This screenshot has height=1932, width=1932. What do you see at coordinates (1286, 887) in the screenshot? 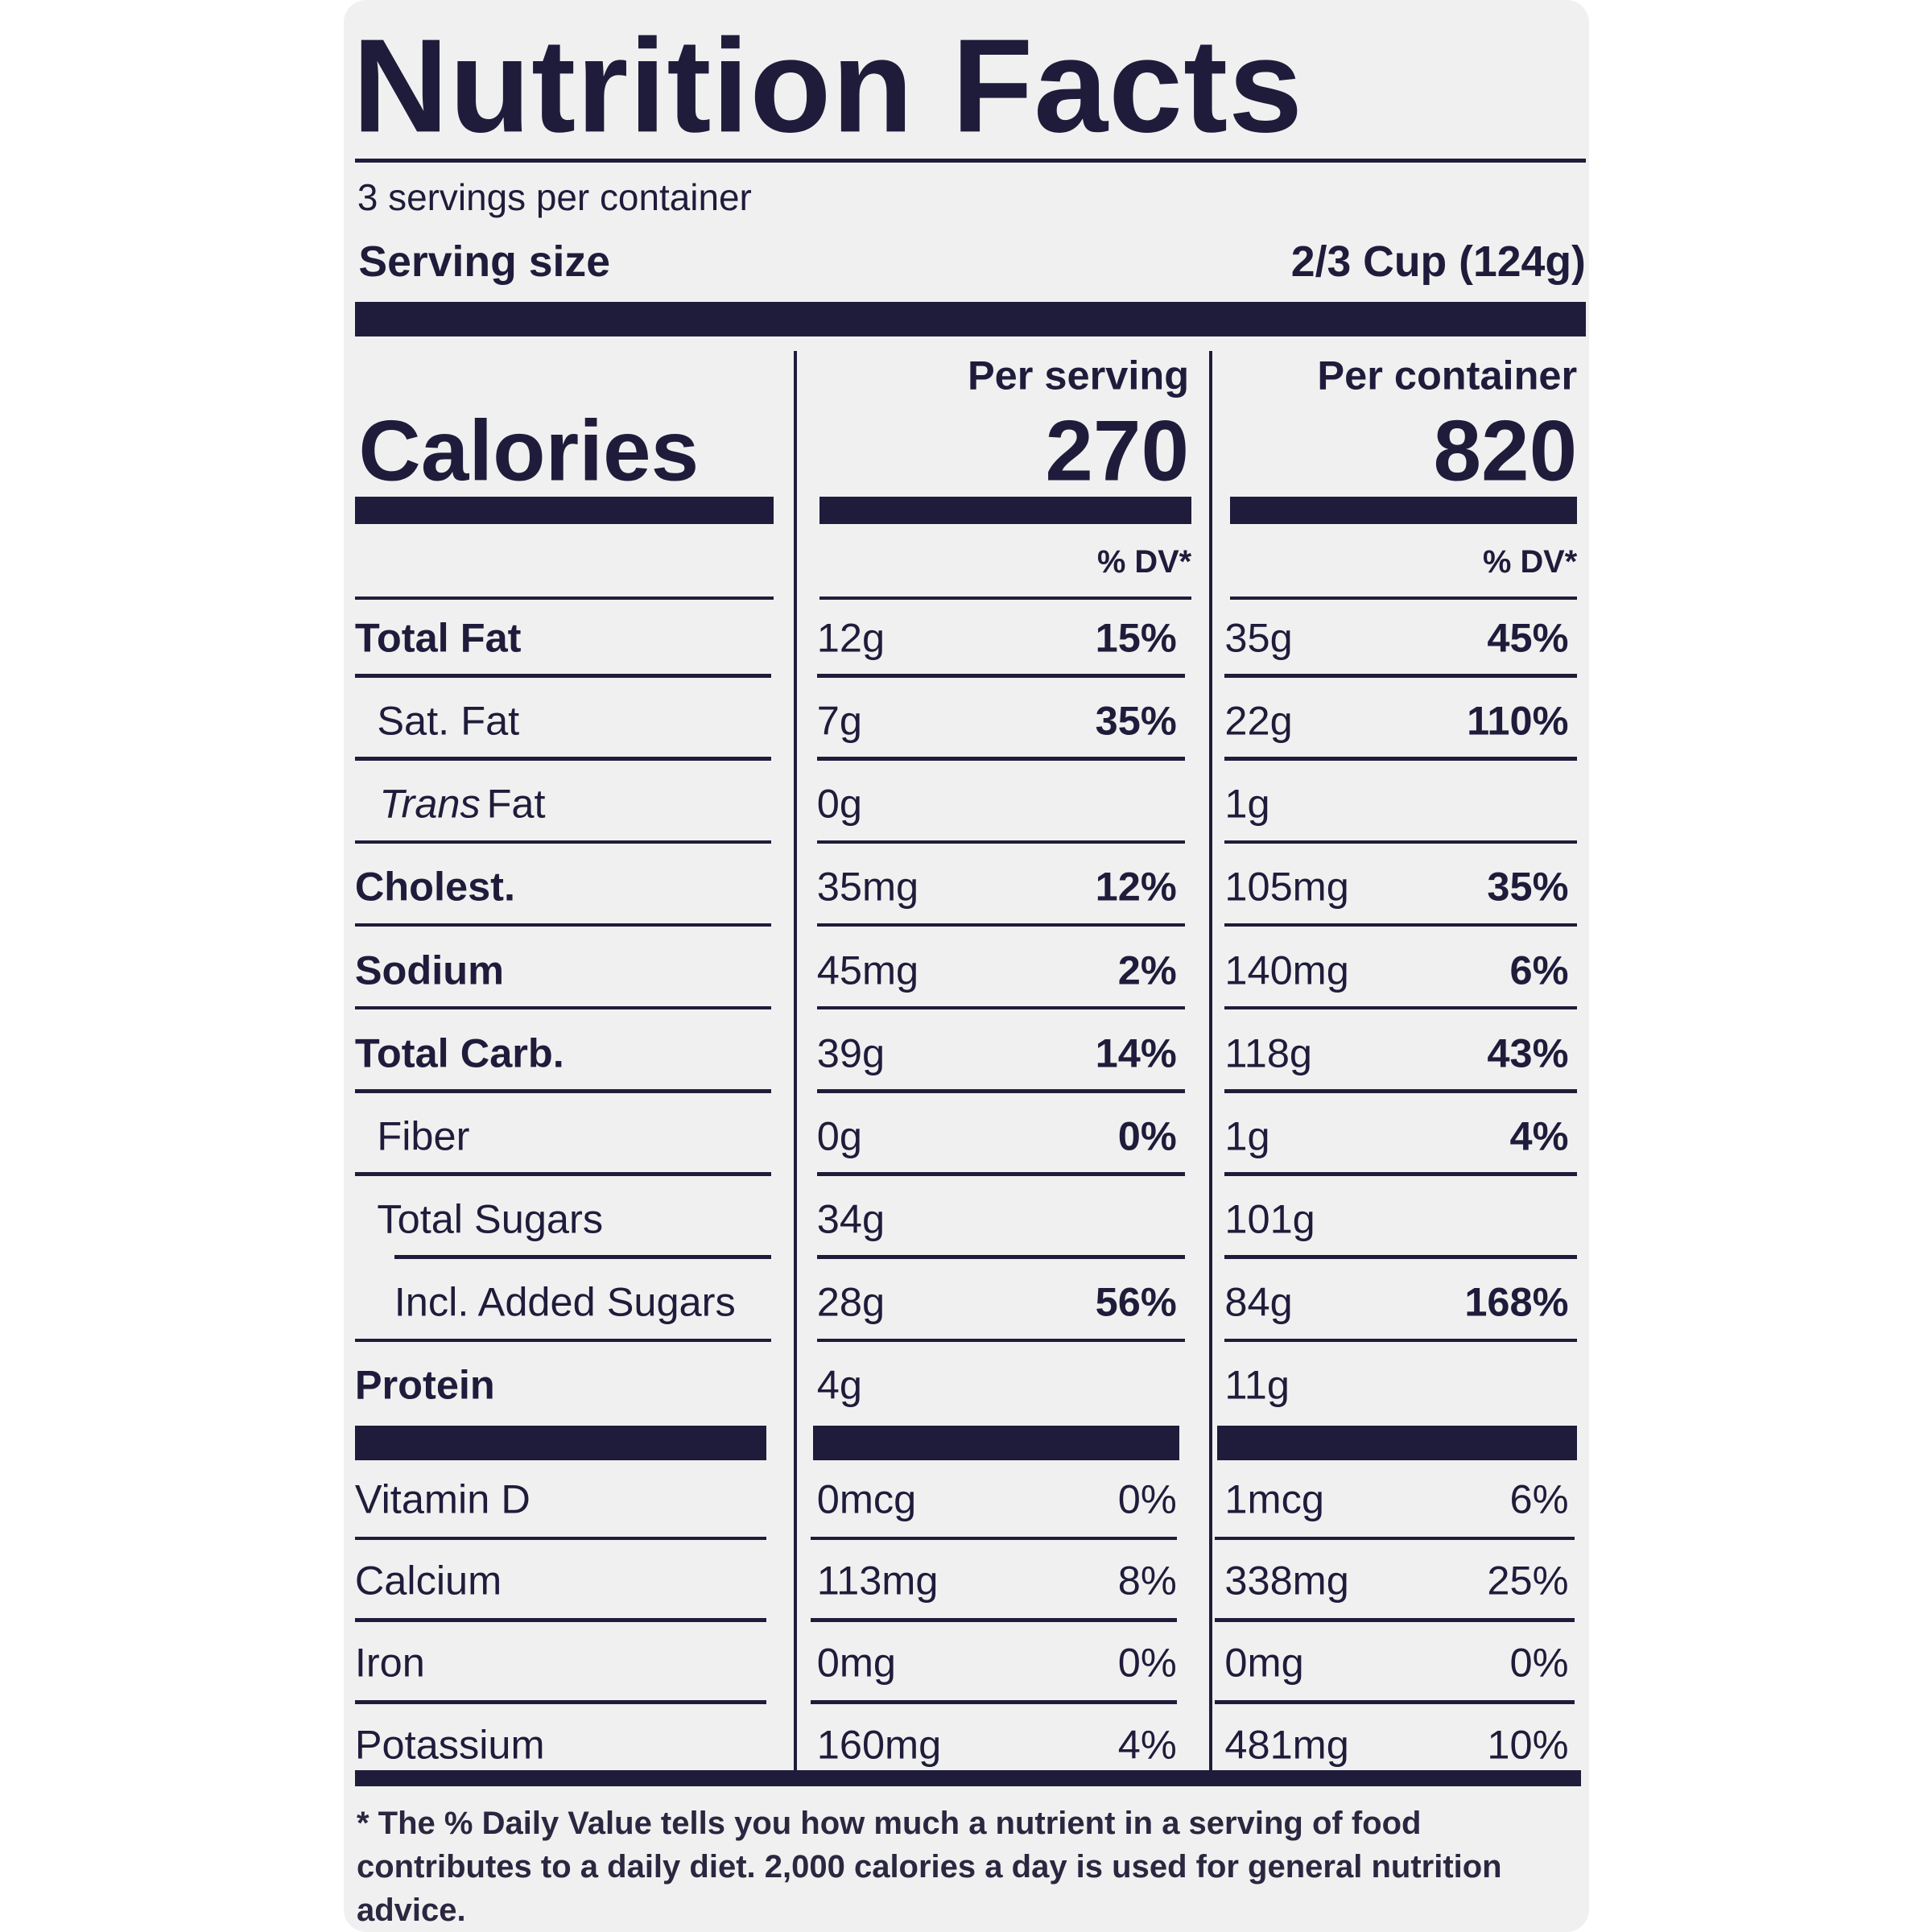
I see `amount: 105mg` at bounding box center [1286, 887].